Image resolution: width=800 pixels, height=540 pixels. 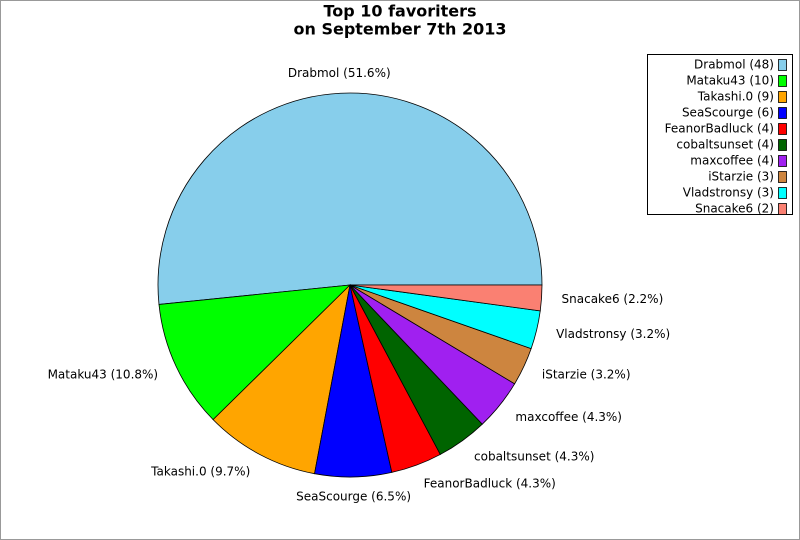 I want to click on slice-label: maxcoffee (4.3%), so click(x=568, y=417).